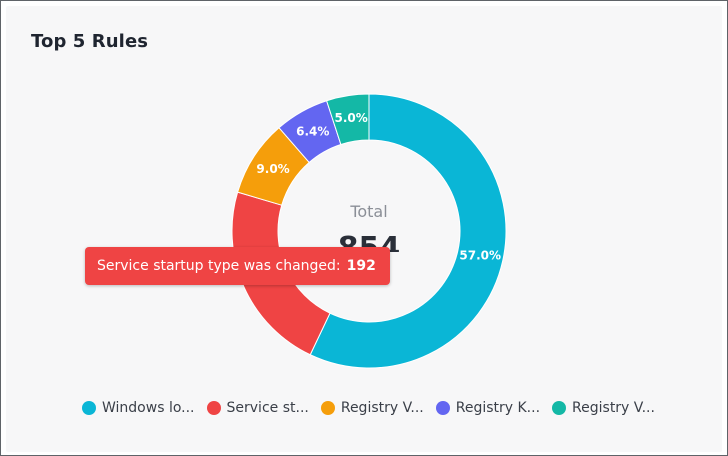 The image size is (728, 456). What do you see at coordinates (351, 118) in the screenshot?
I see `slice-label-registry-v-2: 5.0%` at bounding box center [351, 118].